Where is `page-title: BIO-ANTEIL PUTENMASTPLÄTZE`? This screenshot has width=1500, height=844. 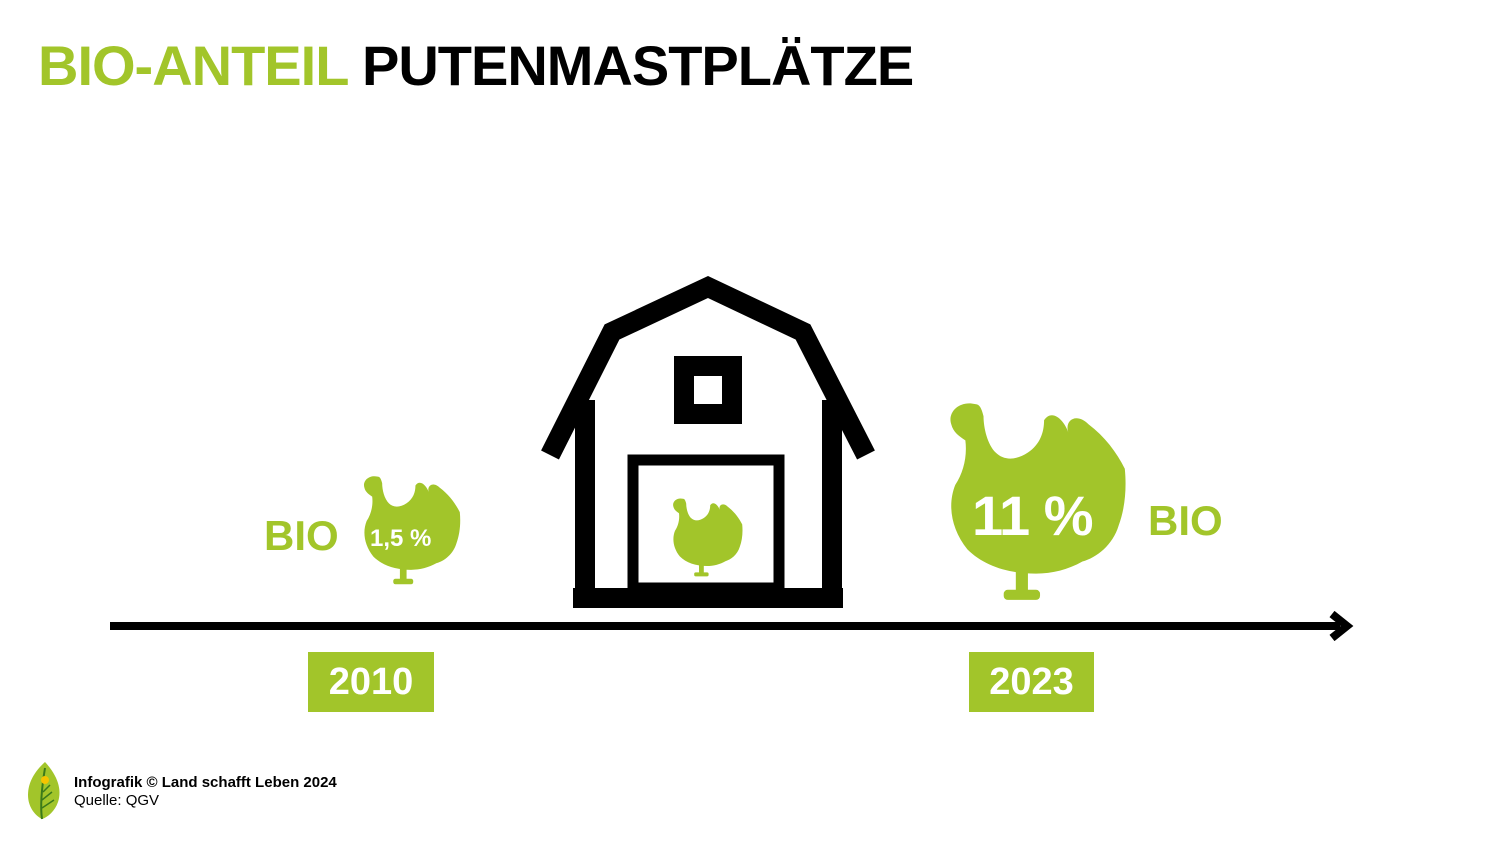 page-title: BIO-ANTEIL PUTENMASTPLÄTZE is located at coordinates (476, 66).